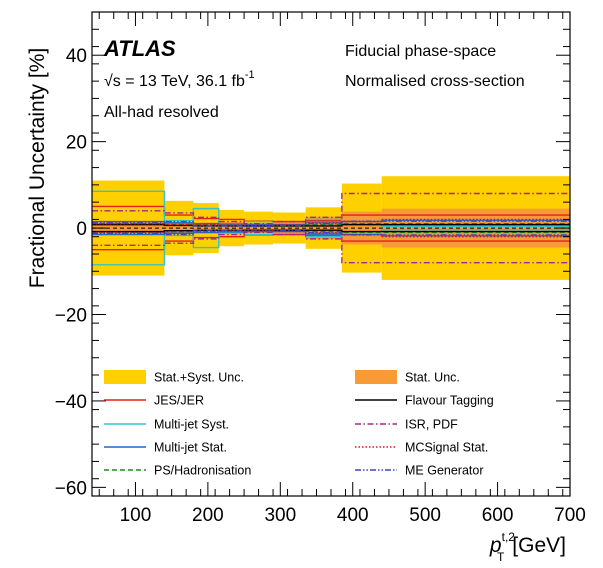  I want to click on x-axis-title-sub: T, so click(501, 557).